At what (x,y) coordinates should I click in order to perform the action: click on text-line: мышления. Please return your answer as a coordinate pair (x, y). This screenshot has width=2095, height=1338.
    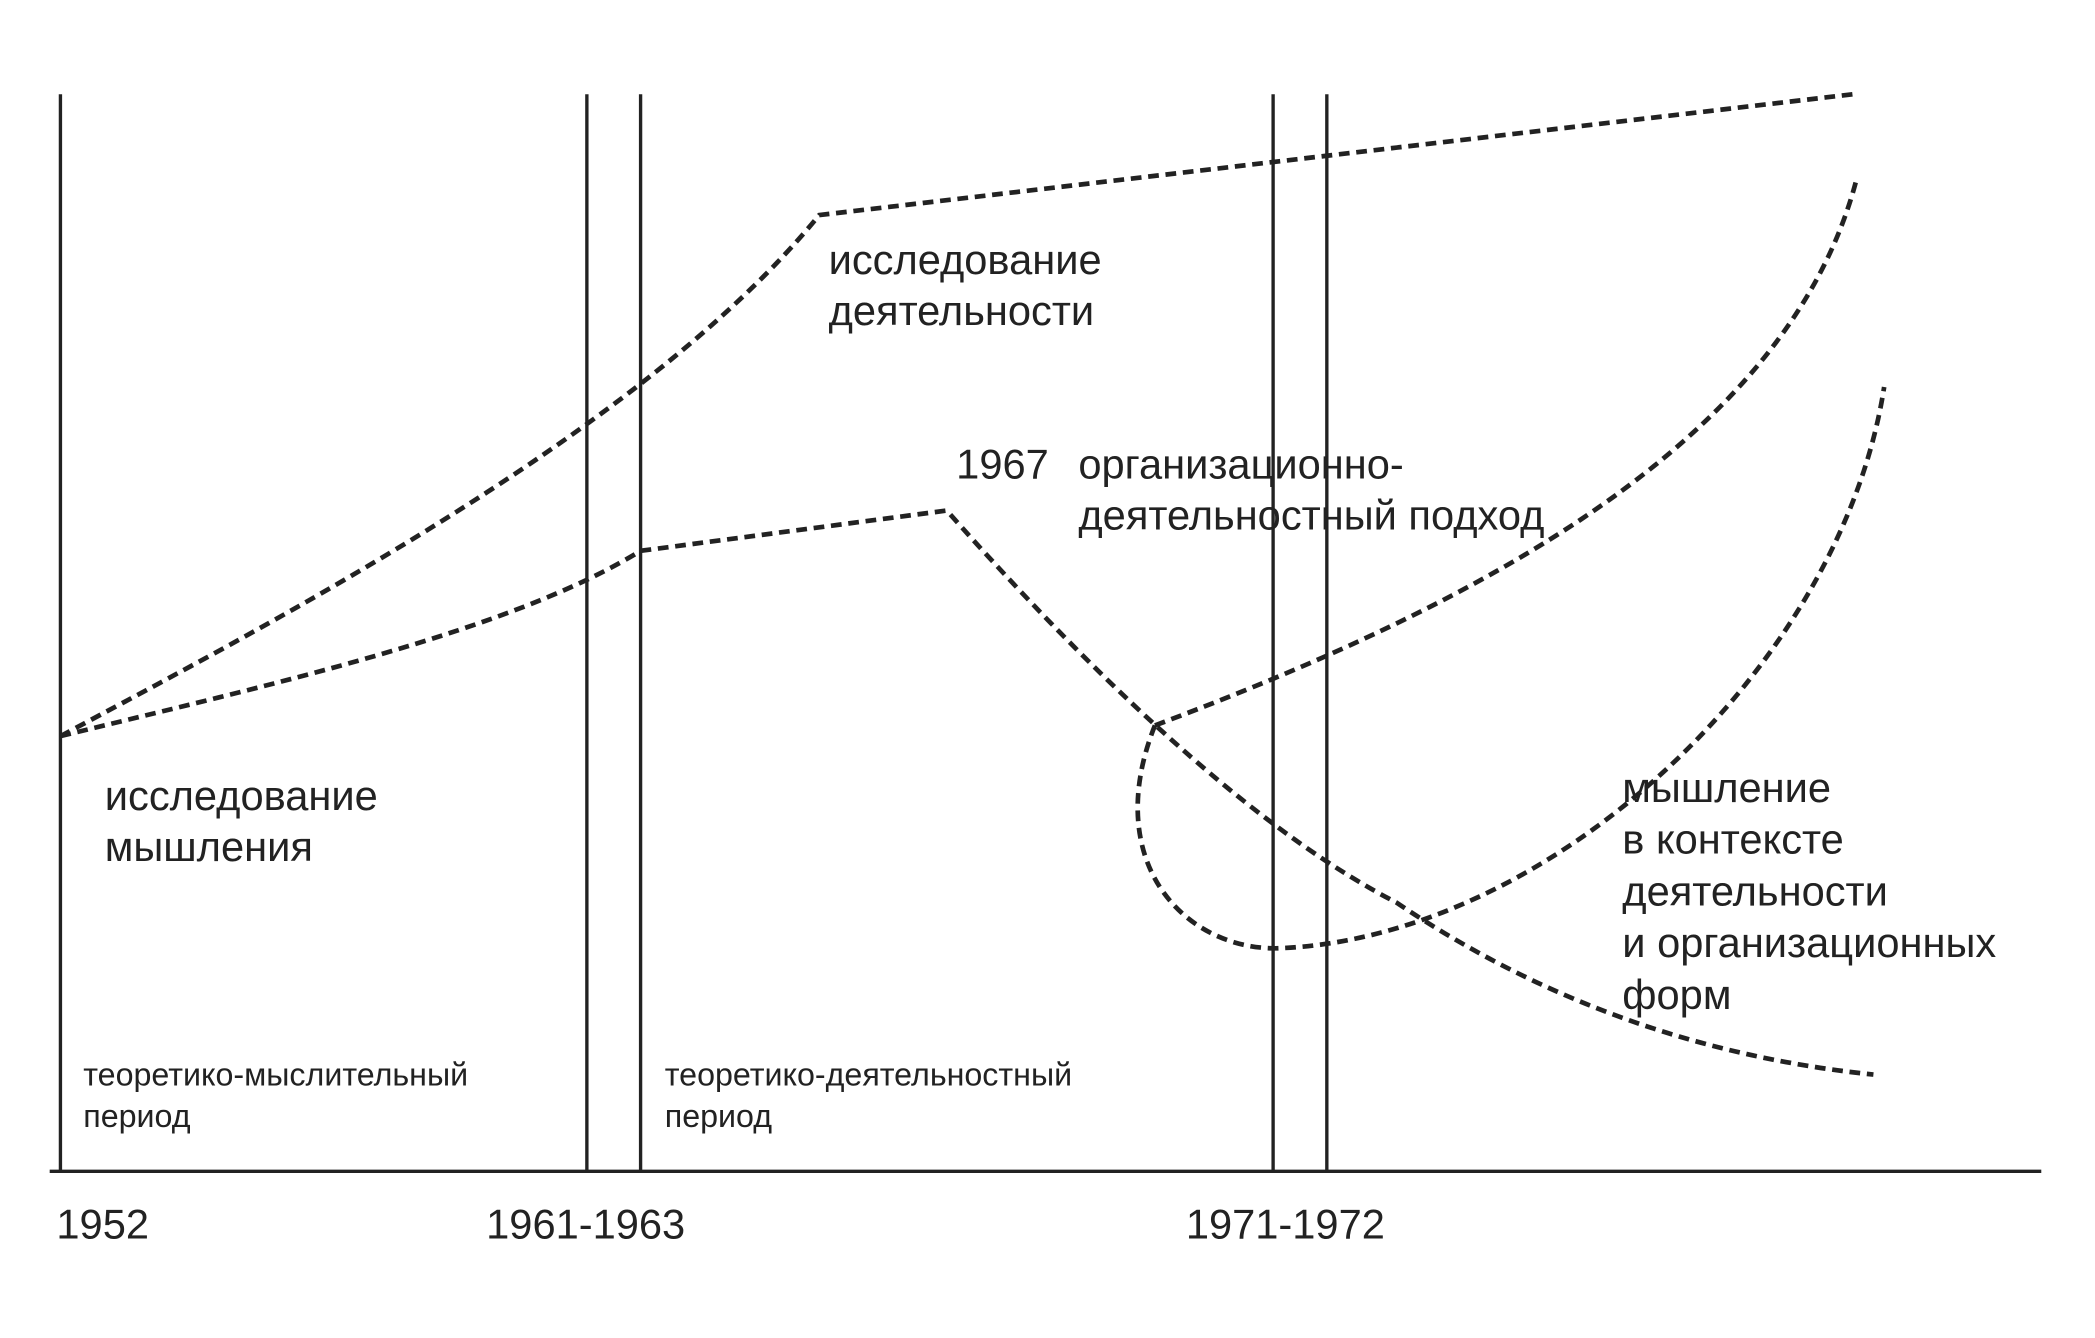
    Looking at the image, I should click on (209, 846).